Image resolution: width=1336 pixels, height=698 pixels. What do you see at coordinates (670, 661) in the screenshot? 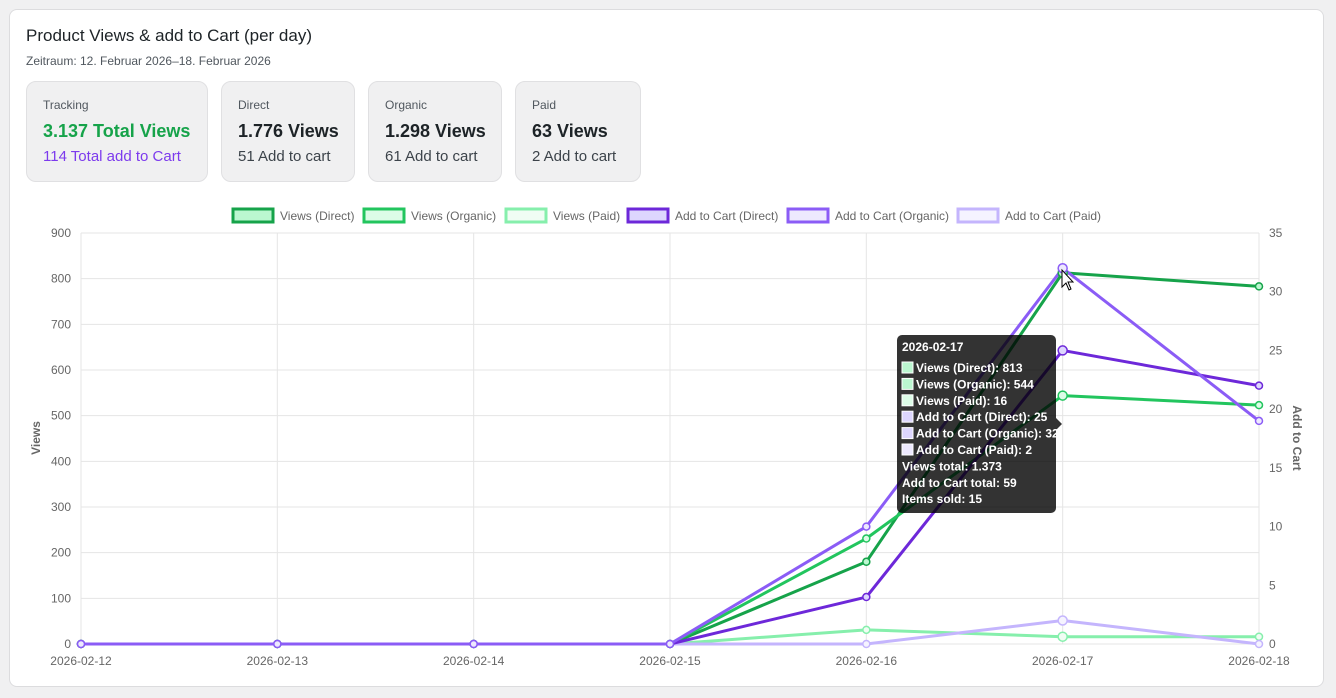
I see `x-tick-label: 2026-02-15` at bounding box center [670, 661].